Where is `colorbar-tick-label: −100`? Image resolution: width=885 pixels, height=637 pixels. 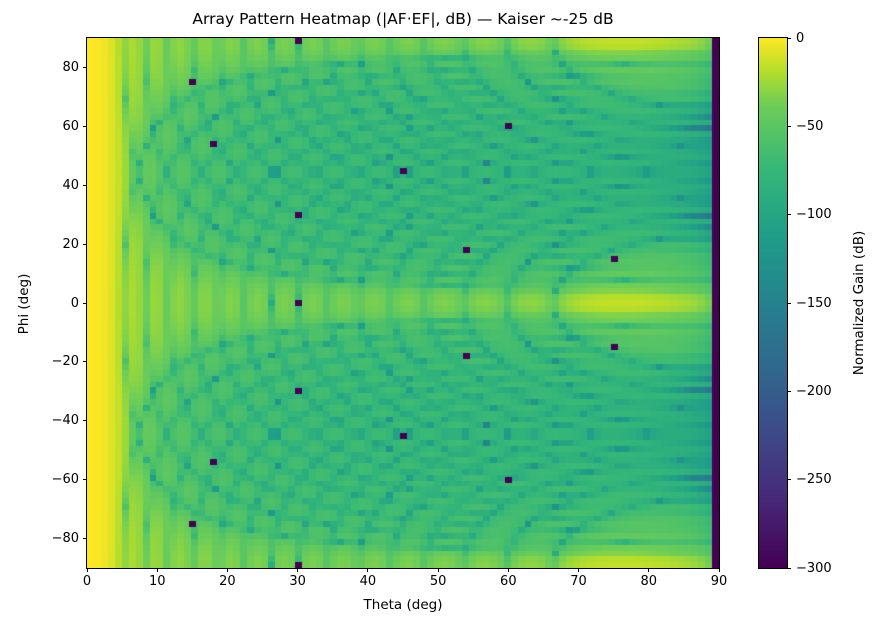 colorbar-tick-label: −100 is located at coordinates (814, 215).